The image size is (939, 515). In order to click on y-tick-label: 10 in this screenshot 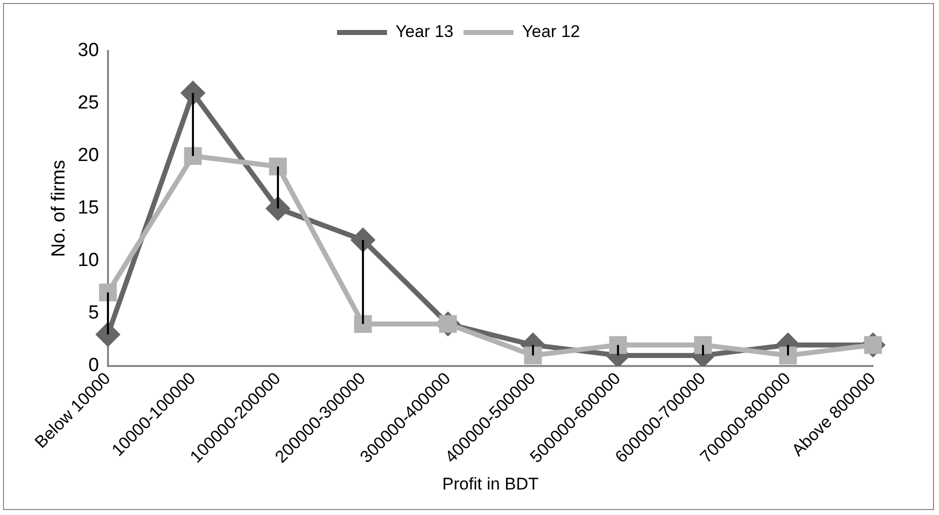, I will do `click(88, 261)`.